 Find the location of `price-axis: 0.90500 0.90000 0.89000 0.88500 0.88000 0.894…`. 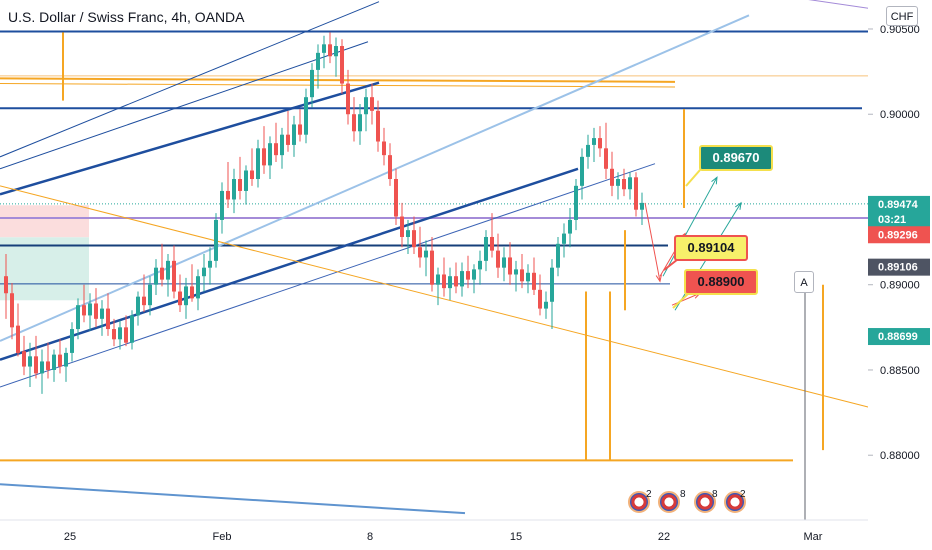

price-axis: 0.90500 0.90000 0.89000 0.88500 0.88000 0.894… is located at coordinates (900, 275).